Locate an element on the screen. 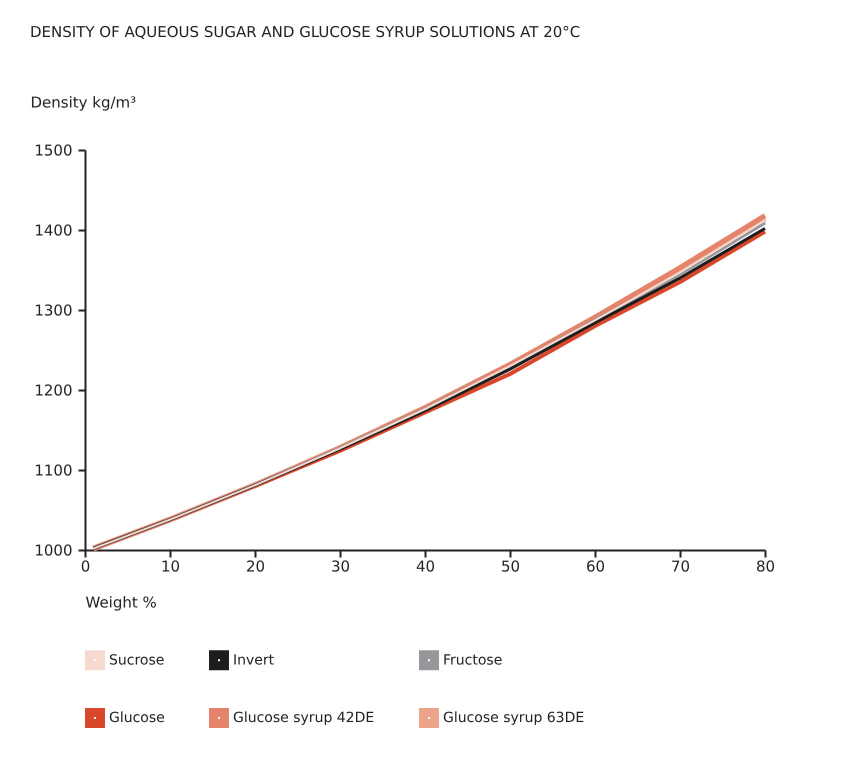  legend-label: Glucose syrup 42DE is located at coordinates (303, 718).